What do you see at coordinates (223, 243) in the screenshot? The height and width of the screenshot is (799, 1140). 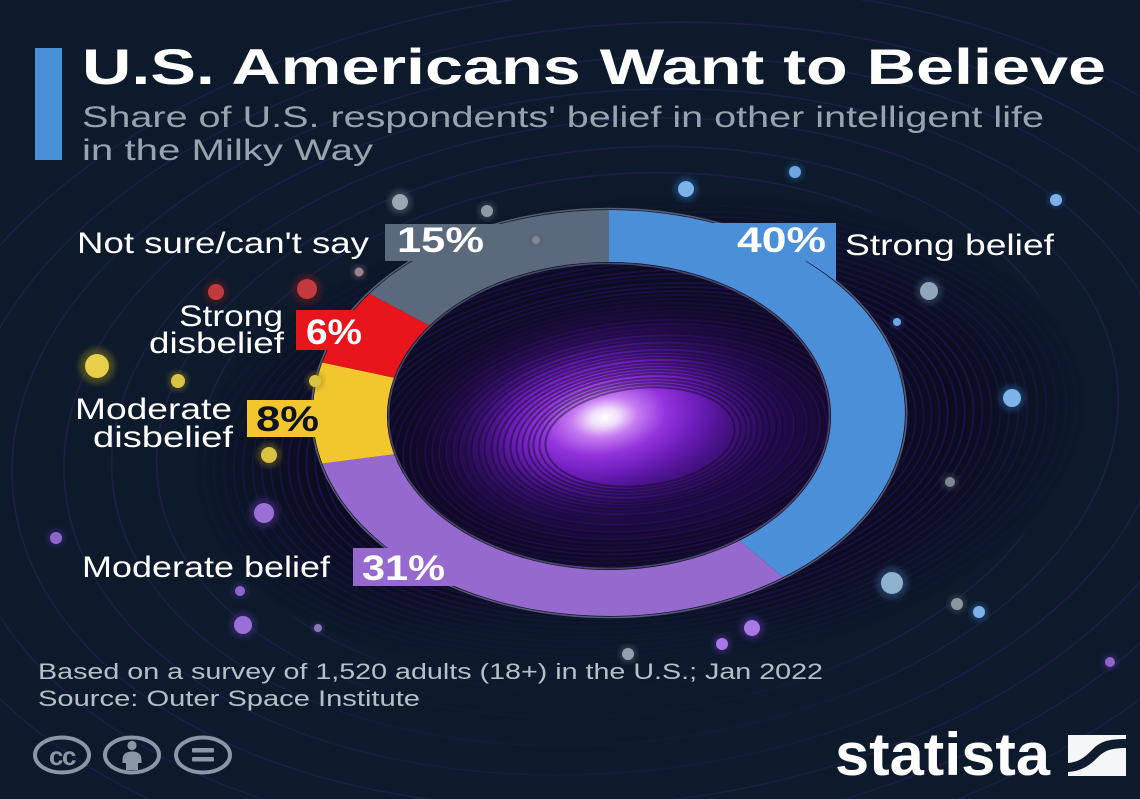 I see `svg-text: Not sure/can't say` at bounding box center [223, 243].